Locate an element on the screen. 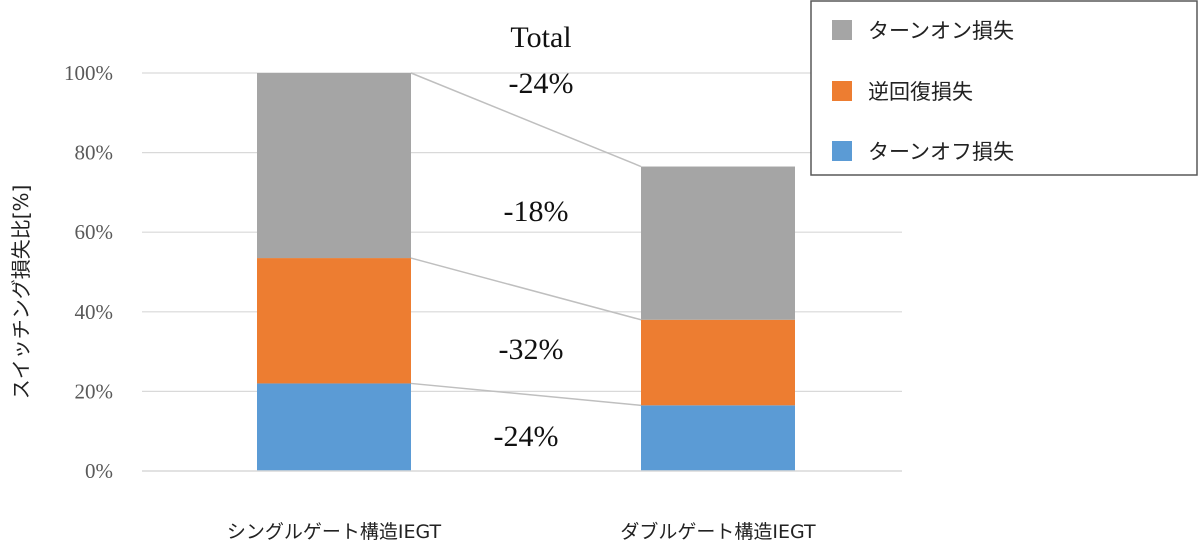 Image resolution: width=1200 pixels, height=546 pixels. reduction-connector-lines is located at coordinates (526, 239).